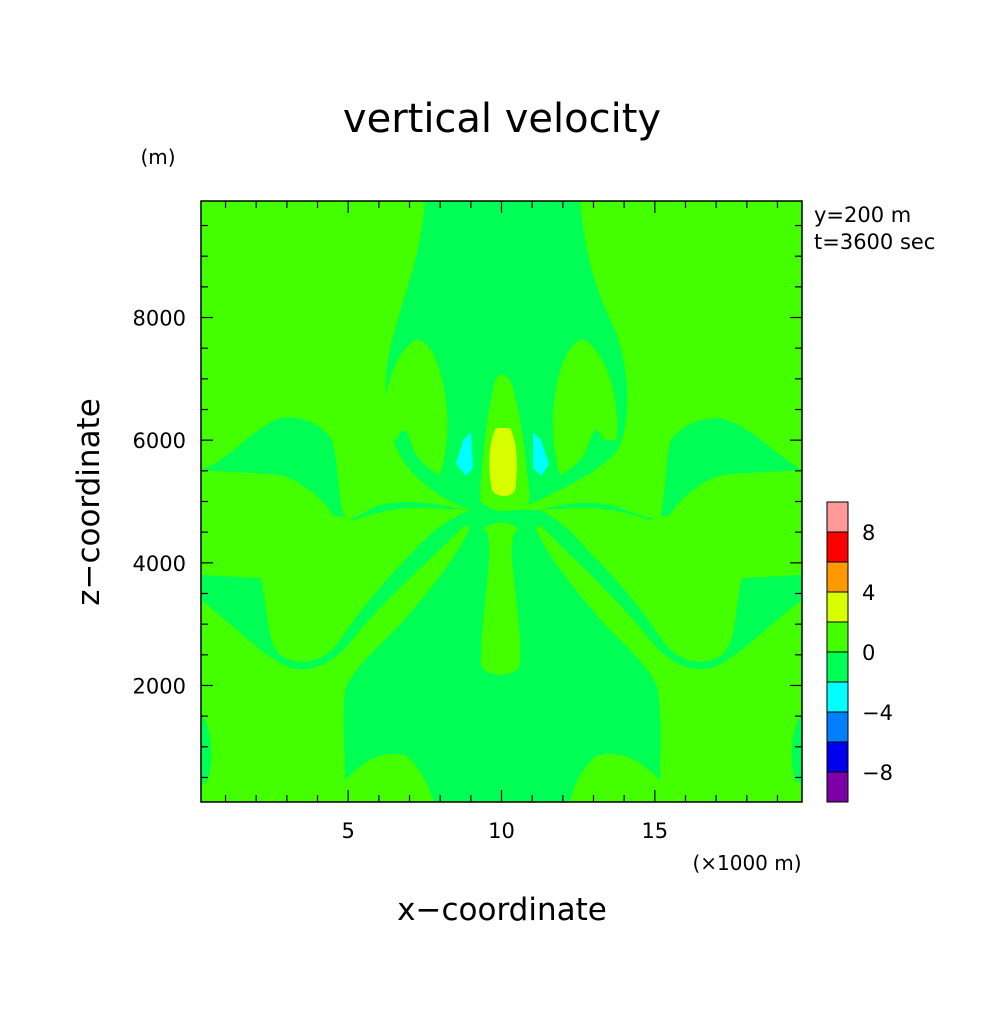 Image resolution: width=1004 pixels, height=1009 pixels. Describe the element at coordinates (159, 503) in the screenshot. I see `y-tick-labels: 2000 4000 6000 8000` at that location.